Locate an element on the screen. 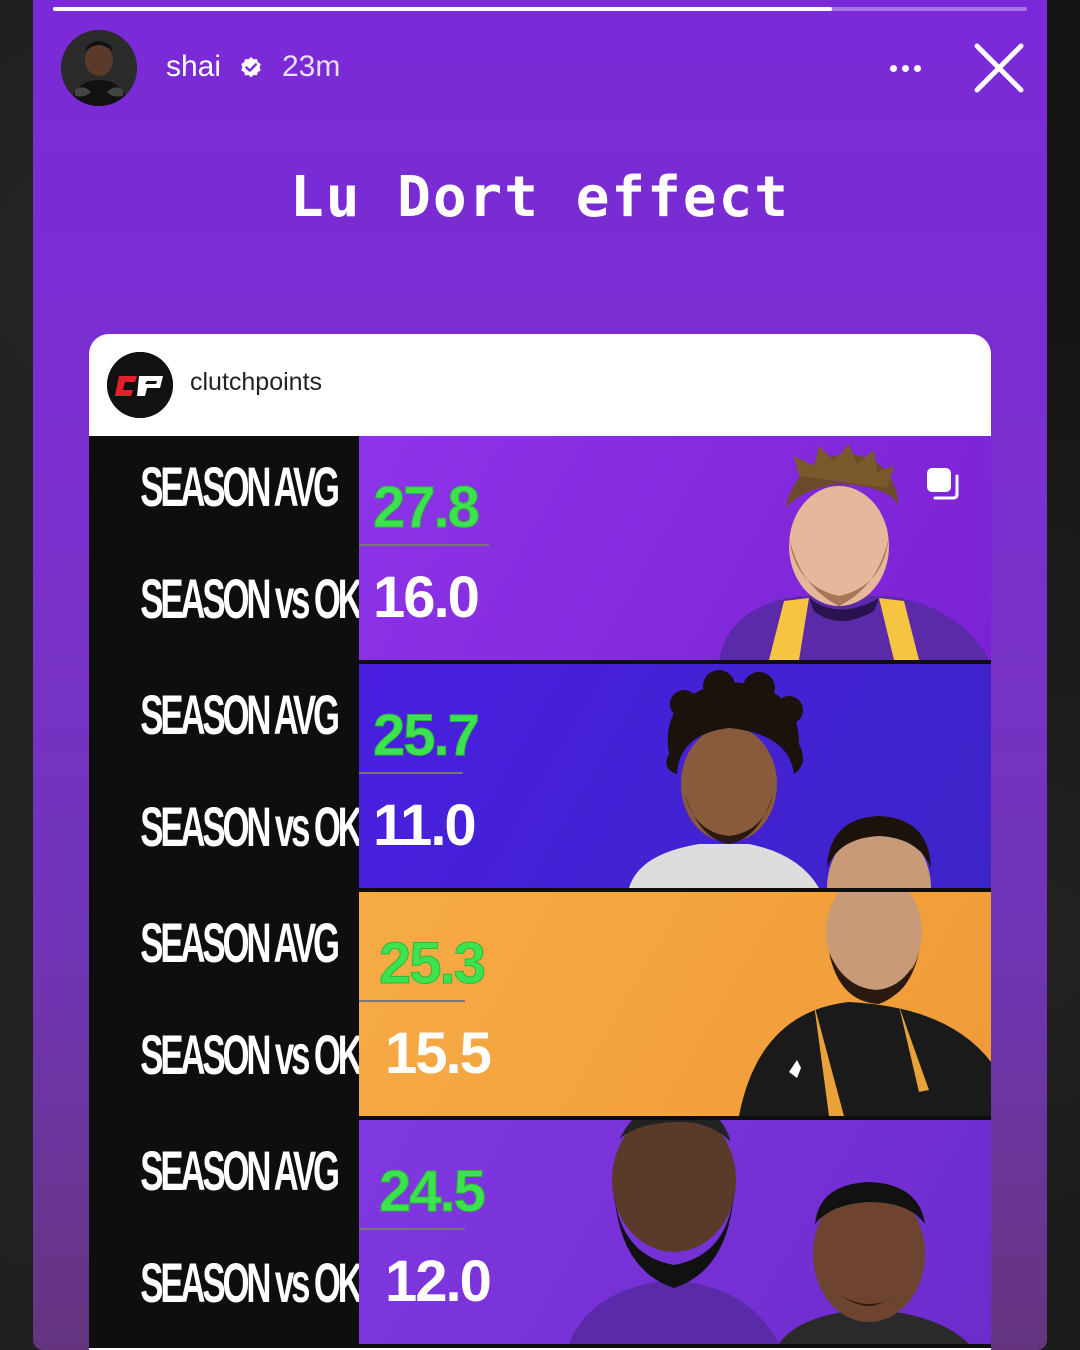  stat-row: SEASON AVG SEASON vs OKC 25.3 15.5 is located at coordinates (540, 1006).